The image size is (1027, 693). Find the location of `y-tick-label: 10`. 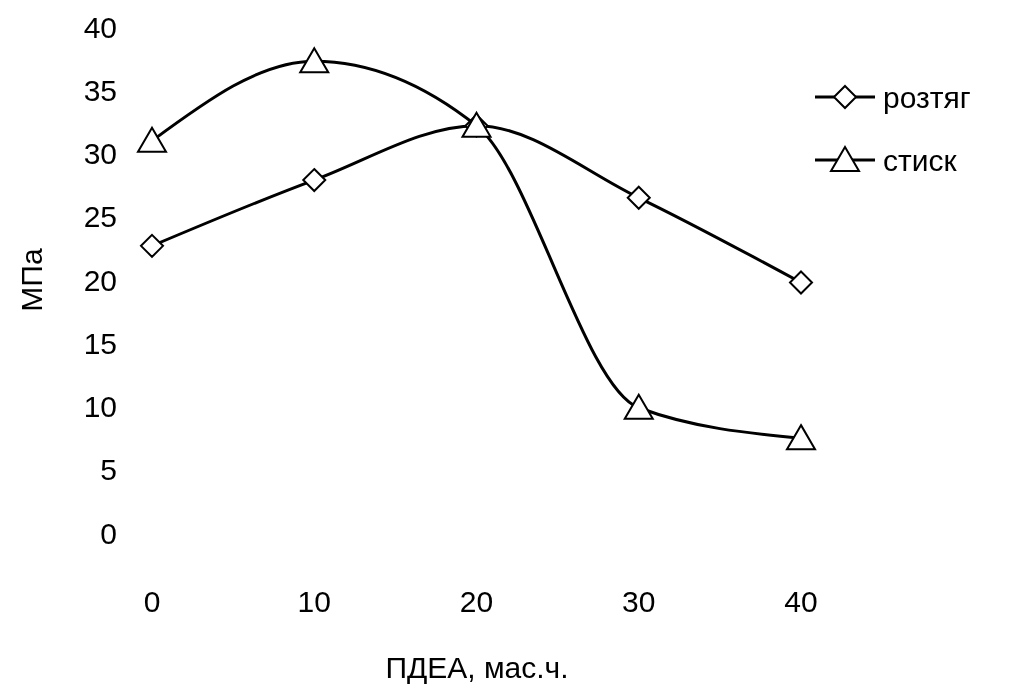

y-tick-label: 10 is located at coordinates (100, 406).